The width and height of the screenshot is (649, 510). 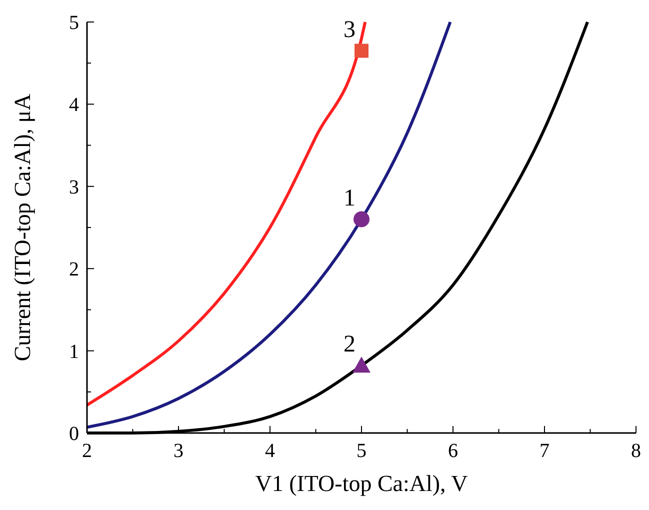 I want to click on y-tick-label: 0, so click(x=74, y=434).